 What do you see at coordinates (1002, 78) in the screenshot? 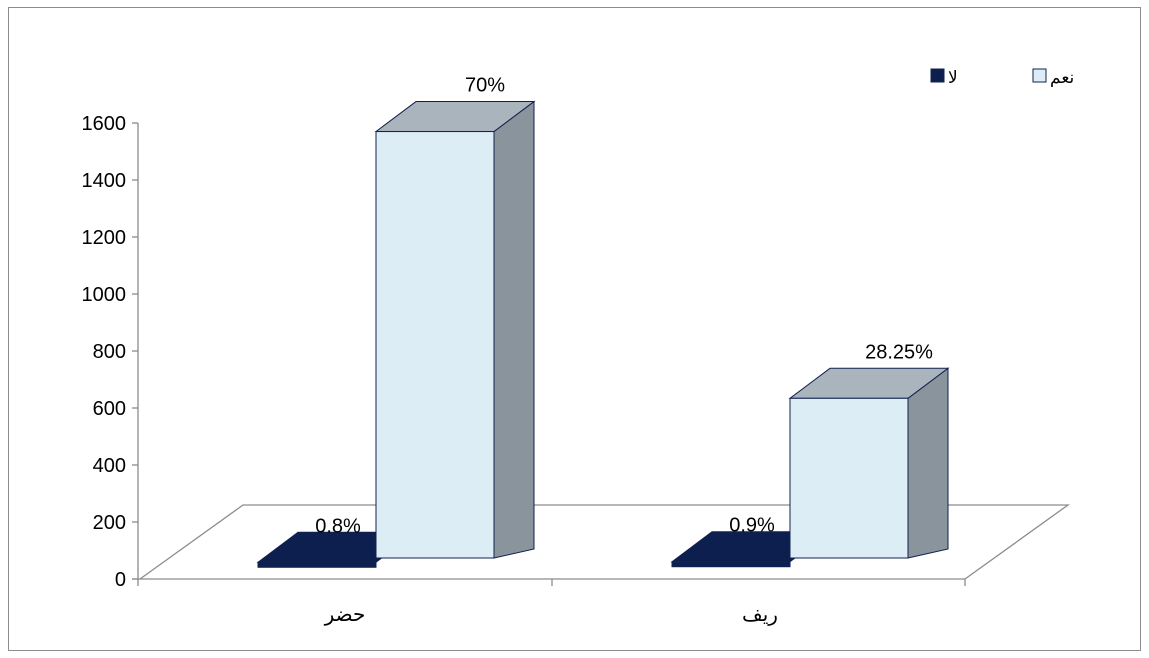
I see `legend: نعم لا` at bounding box center [1002, 78].